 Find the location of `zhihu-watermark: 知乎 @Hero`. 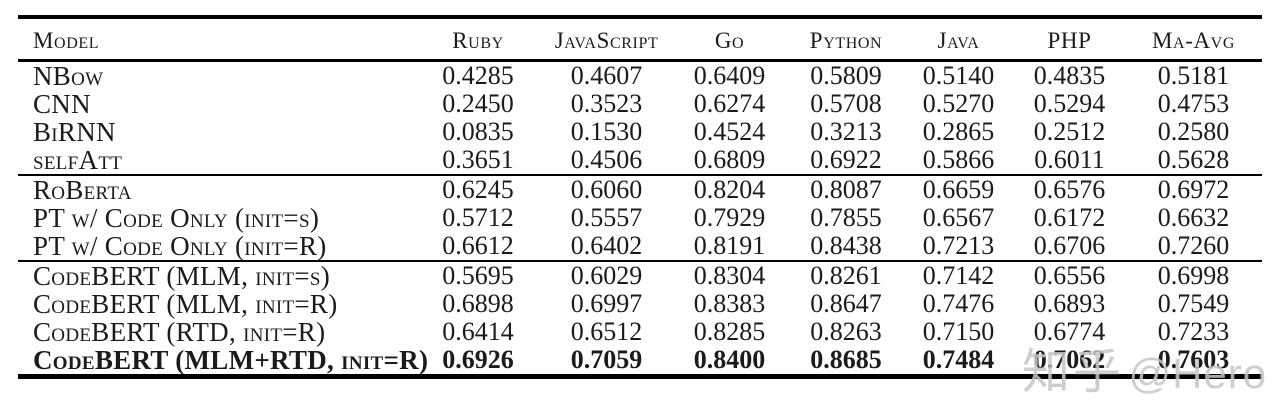

zhihu-watermark: 知乎 @Hero is located at coordinates (1144, 367).